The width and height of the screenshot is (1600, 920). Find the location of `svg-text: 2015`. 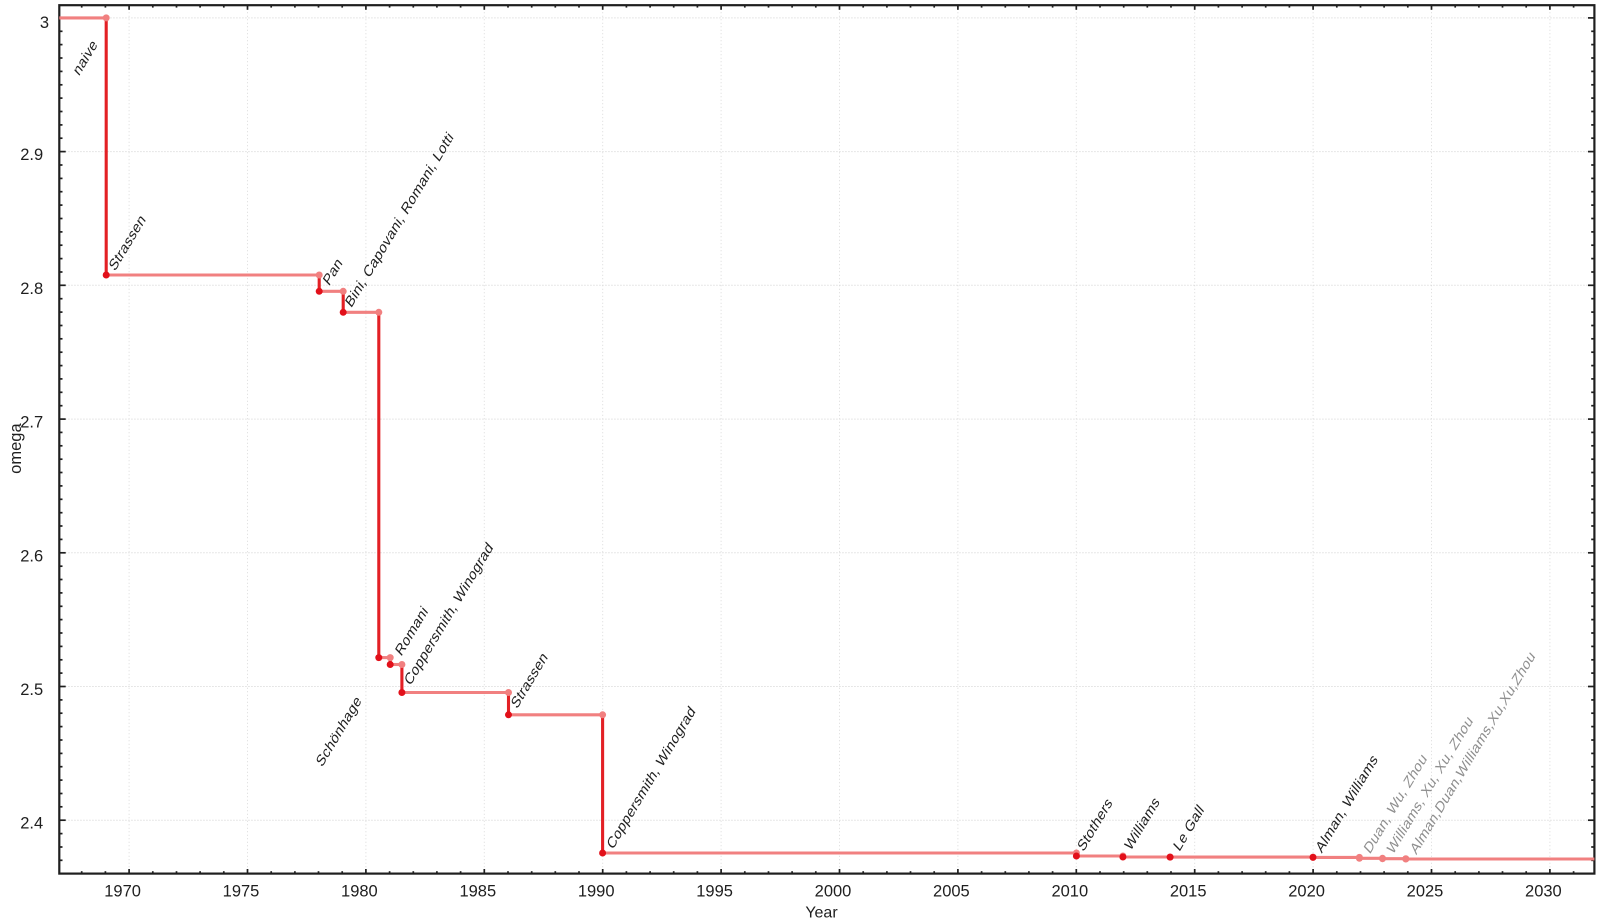

svg-text: 2015 is located at coordinates (1188, 892).